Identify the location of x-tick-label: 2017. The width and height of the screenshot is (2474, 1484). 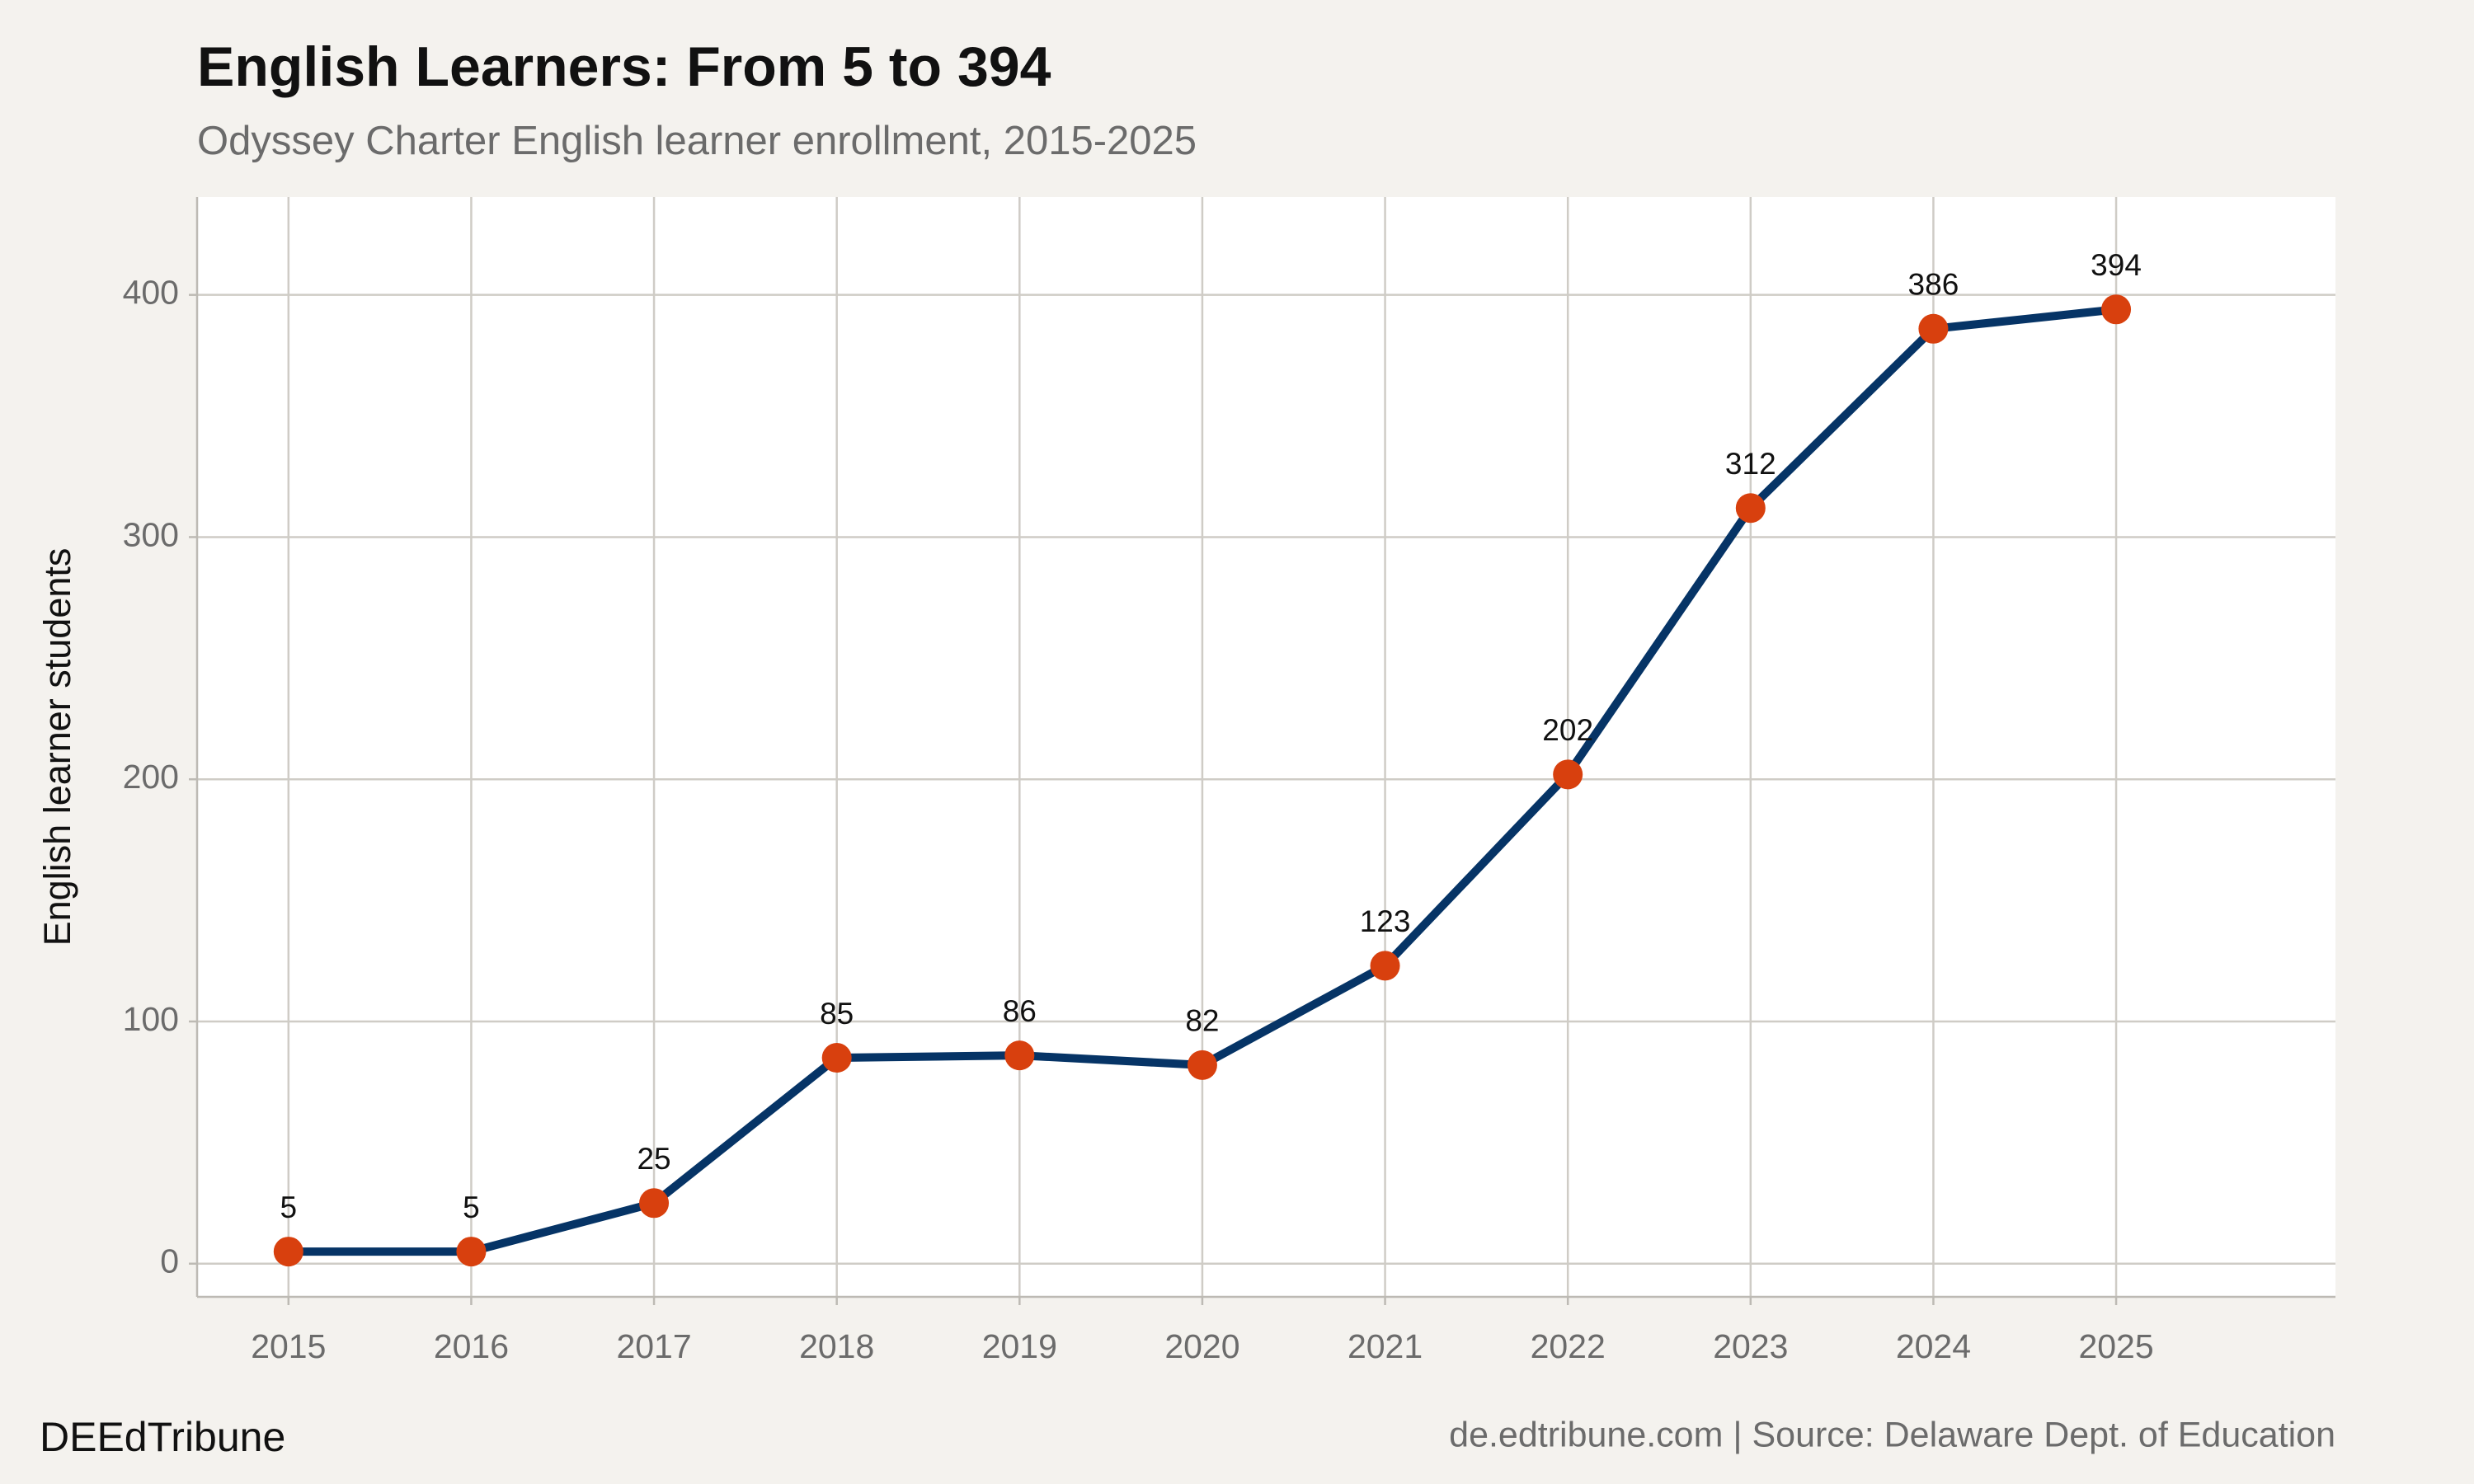
(653, 1346).